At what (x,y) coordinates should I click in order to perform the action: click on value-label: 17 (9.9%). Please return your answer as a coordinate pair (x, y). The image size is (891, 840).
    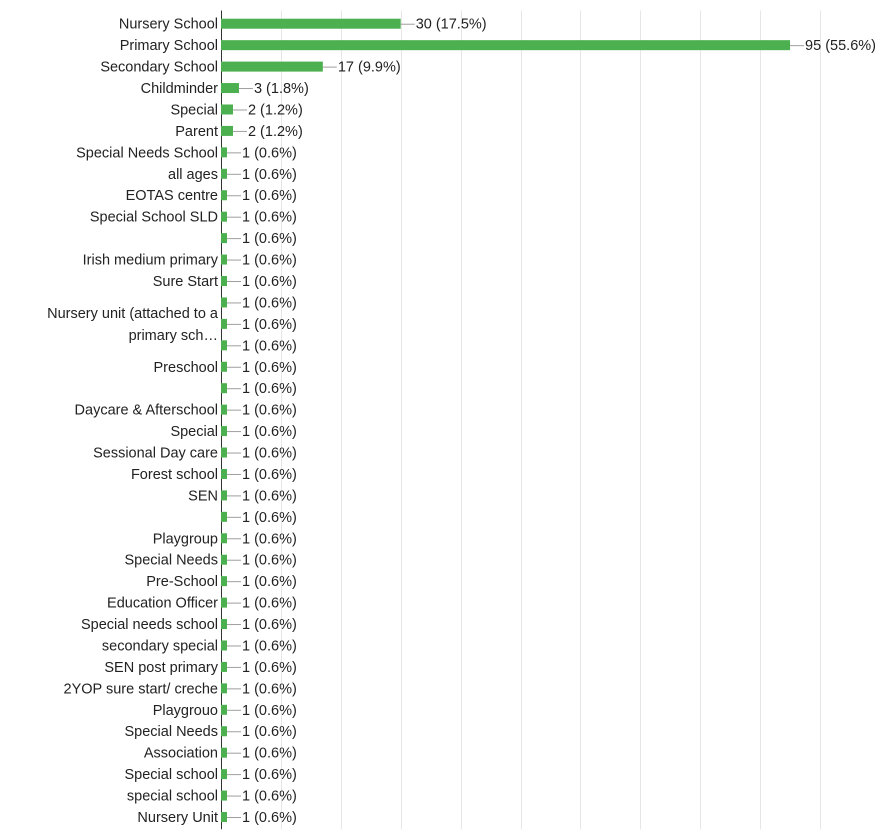
    Looking at the image, I should click on (369, 68).